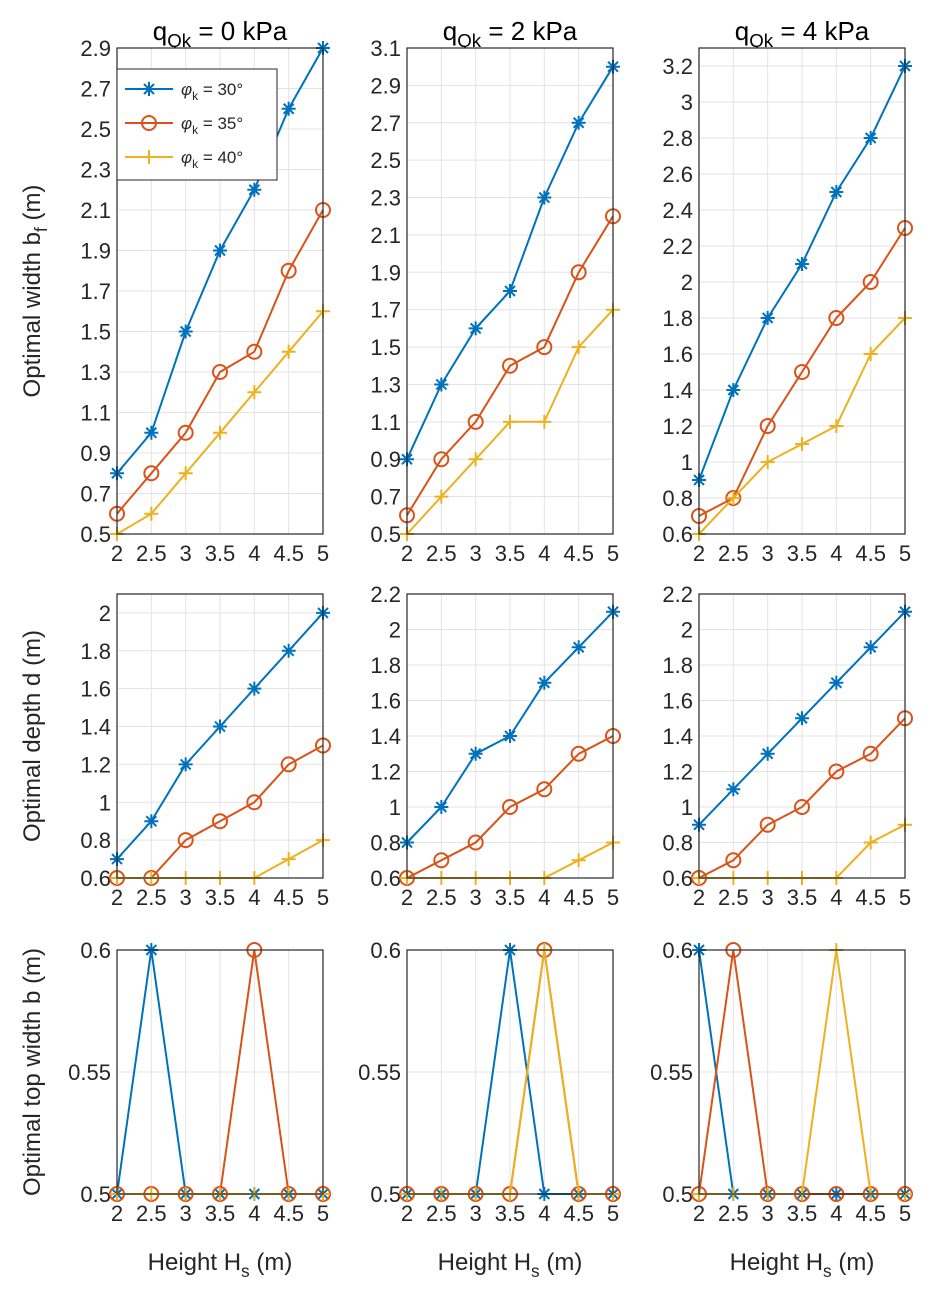  What do you see at coordinates (95, 372) in the screenshot?
I see `y-tick-label: 1.3` at bounding box center [95, 372].